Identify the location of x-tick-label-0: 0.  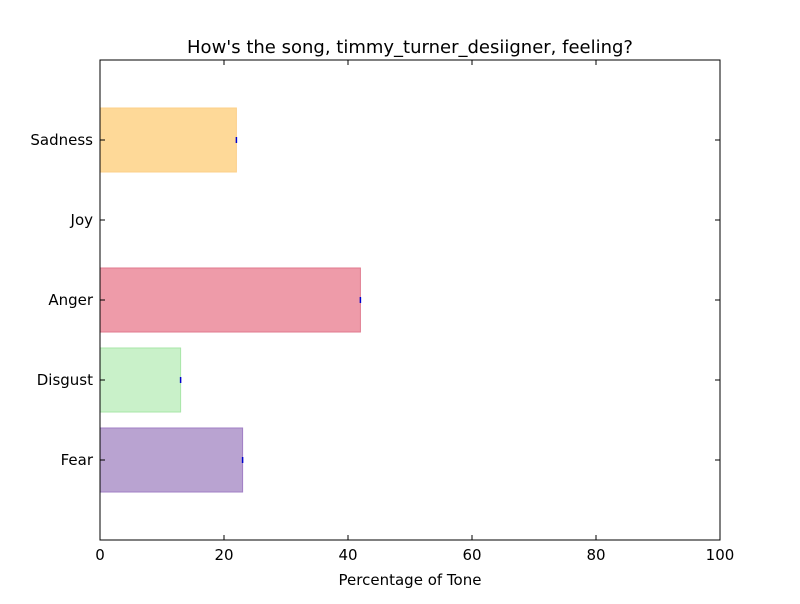
(100, 555).